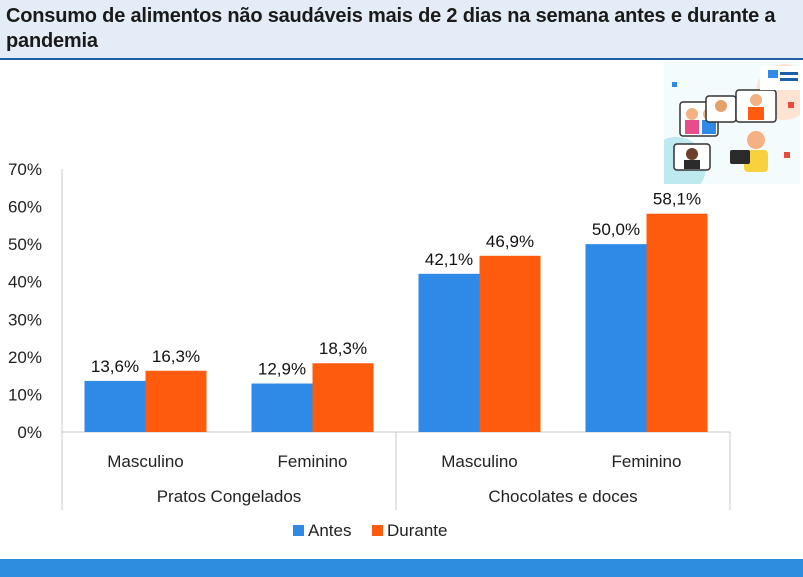 This screenshot has height=577, width=803. What do you see at coordinates (377, 530) in the screenshot?
I see `legend-swatch-durante` at bounding box center [377, 530].